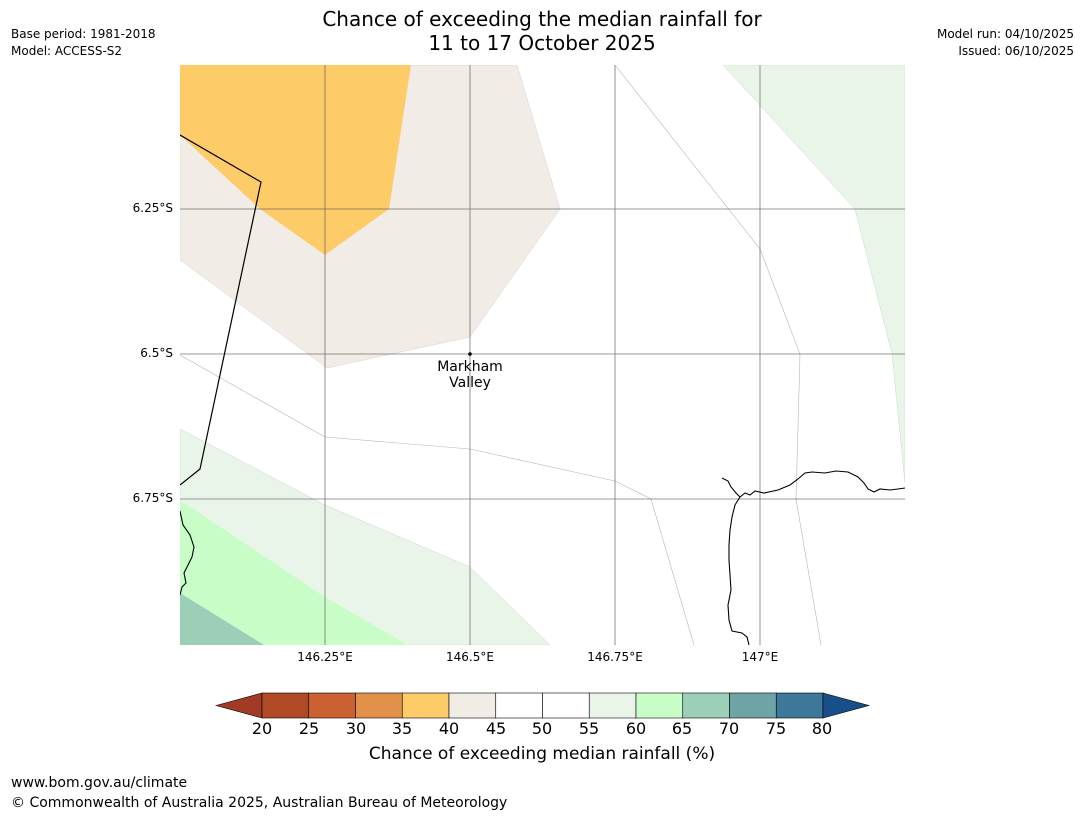  I want to click on border-line, so click(221, 310).